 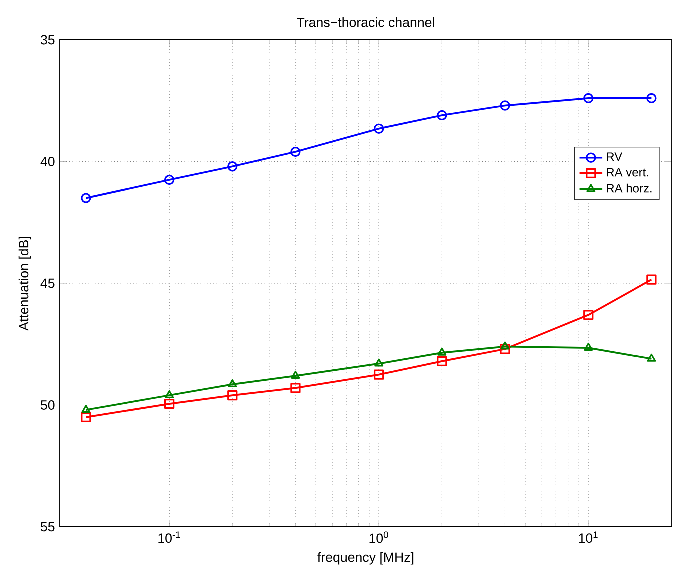 I want to click on y-tick-label: 55, so click(x=48, y=527).